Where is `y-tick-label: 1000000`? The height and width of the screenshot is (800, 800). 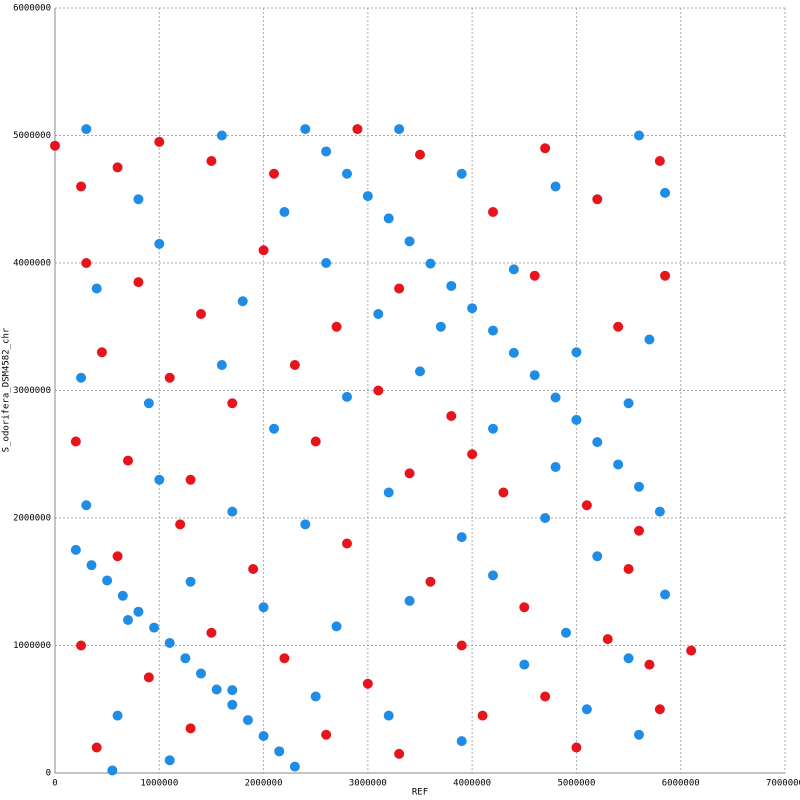
y-tick-label: 1000000 is located at coordinates (32, 646).